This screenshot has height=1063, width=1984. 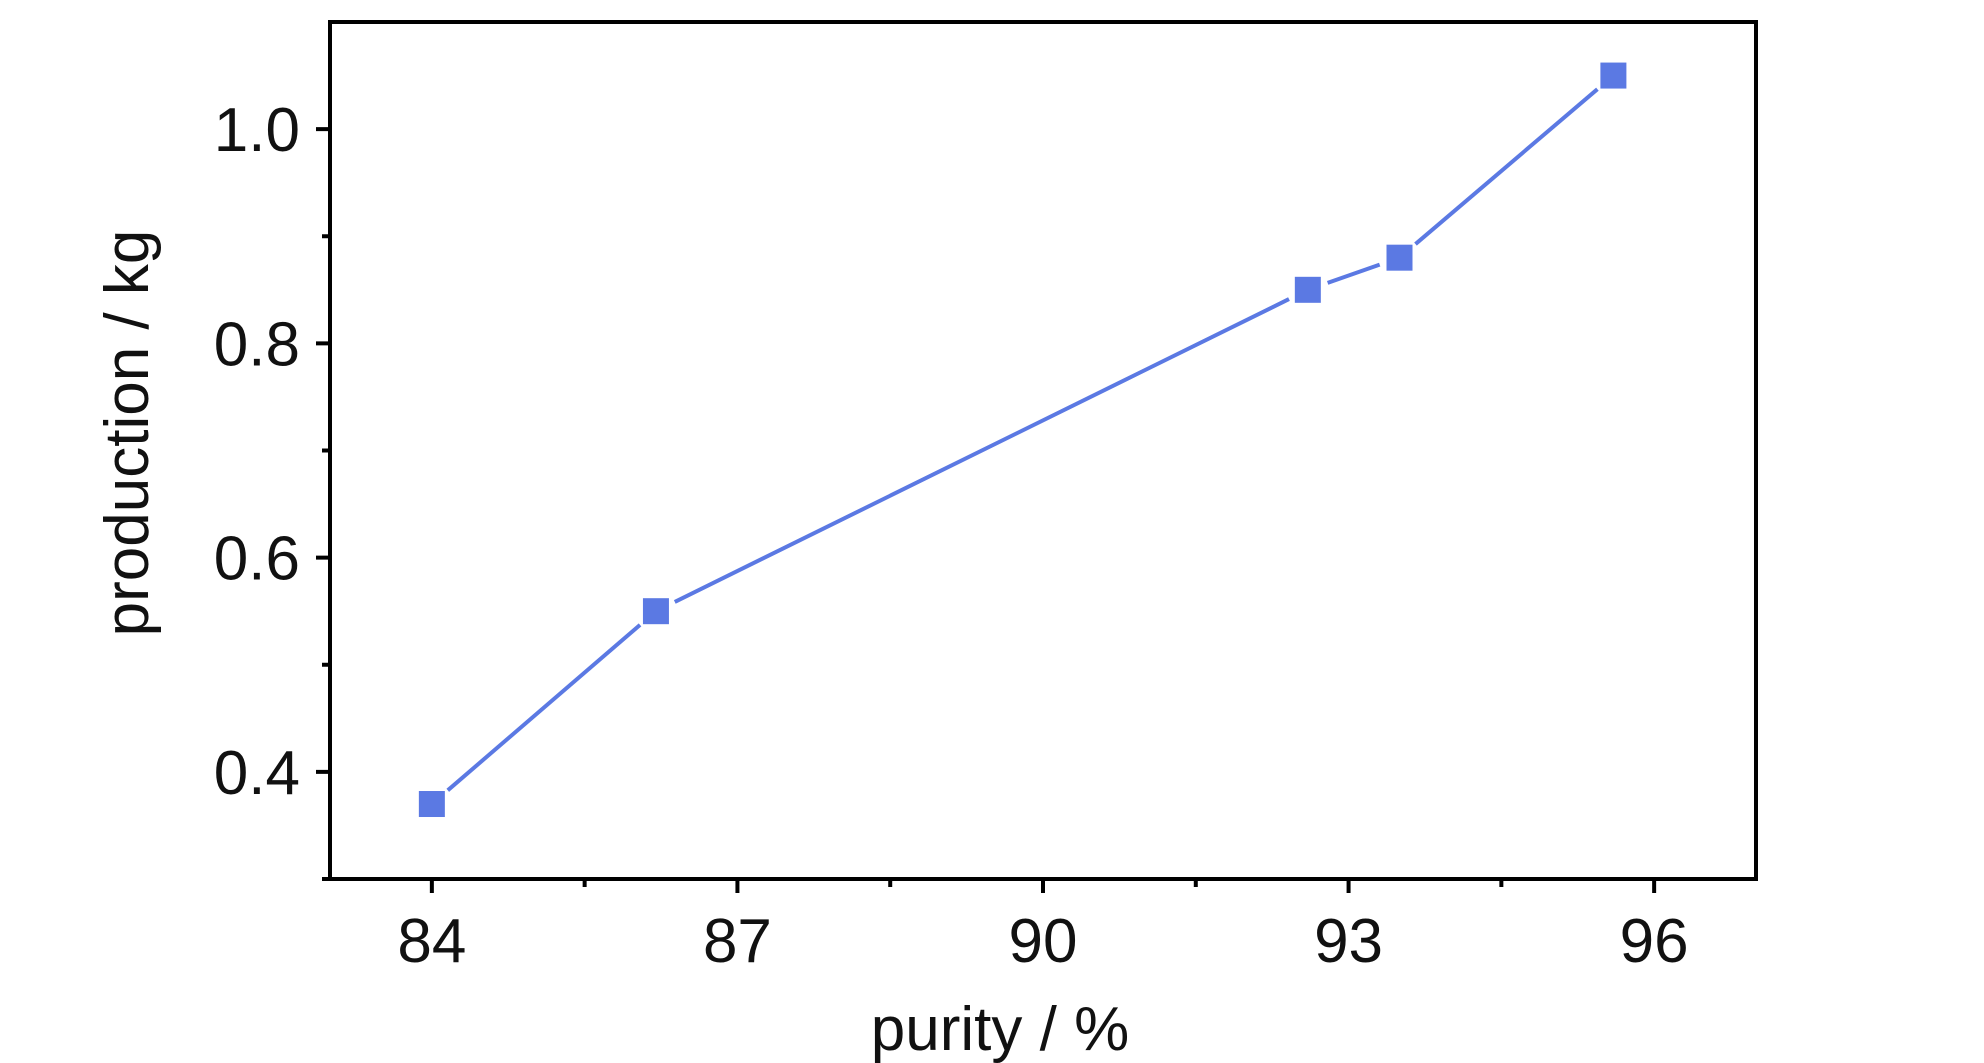 I want to click on x-tick-label: 87, so click(x=737, y=941).